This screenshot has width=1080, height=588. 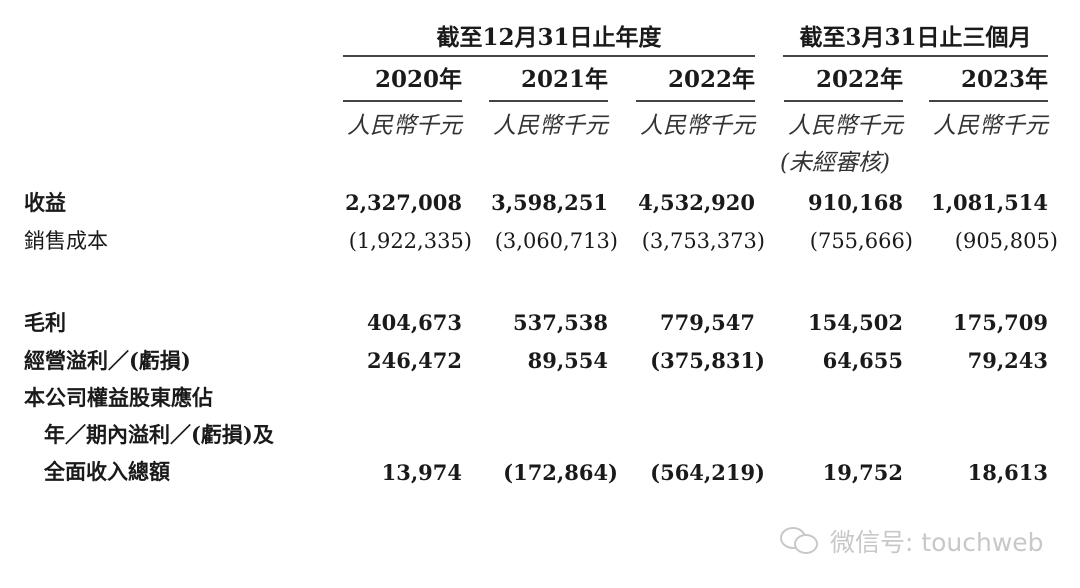 I want to click on cell-value: (3,060,713), so click(x=556, y=241).